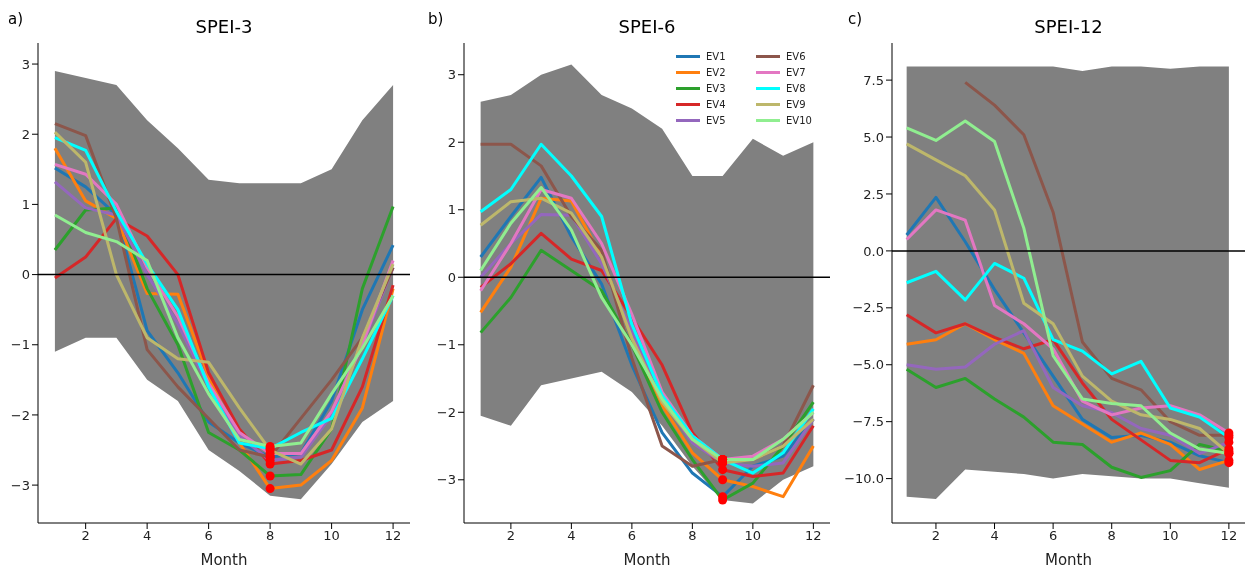 The width and height of the screenshot is (1255, 569). What do you see at coordinates (873, 80) in the screenshot?
I see `y-tick-label: 7.5` at bounding box center [873, 80].